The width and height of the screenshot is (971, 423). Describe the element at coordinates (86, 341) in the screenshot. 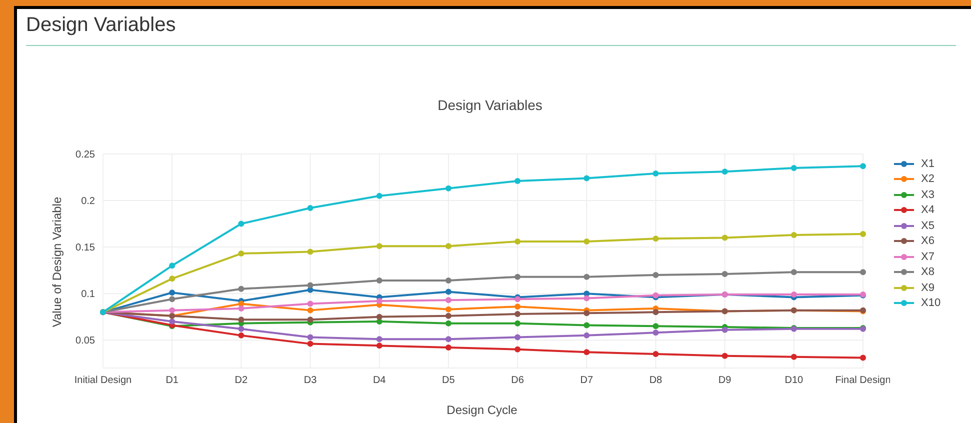

I see `y-tick-label: 0.05` at that location.